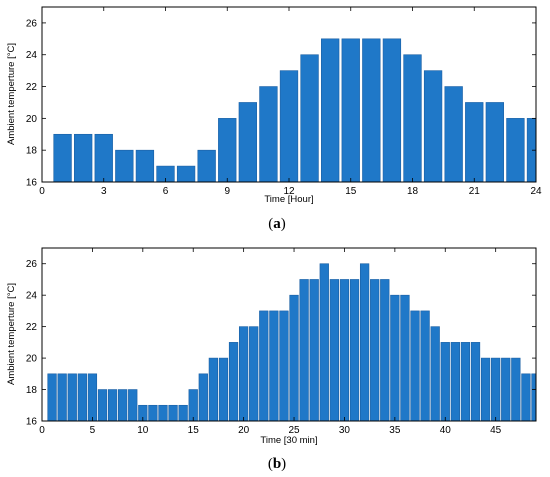 The width and height of the screenshot is (550, 477). I want to click on x-tick-label: 9, so click(227, 191).